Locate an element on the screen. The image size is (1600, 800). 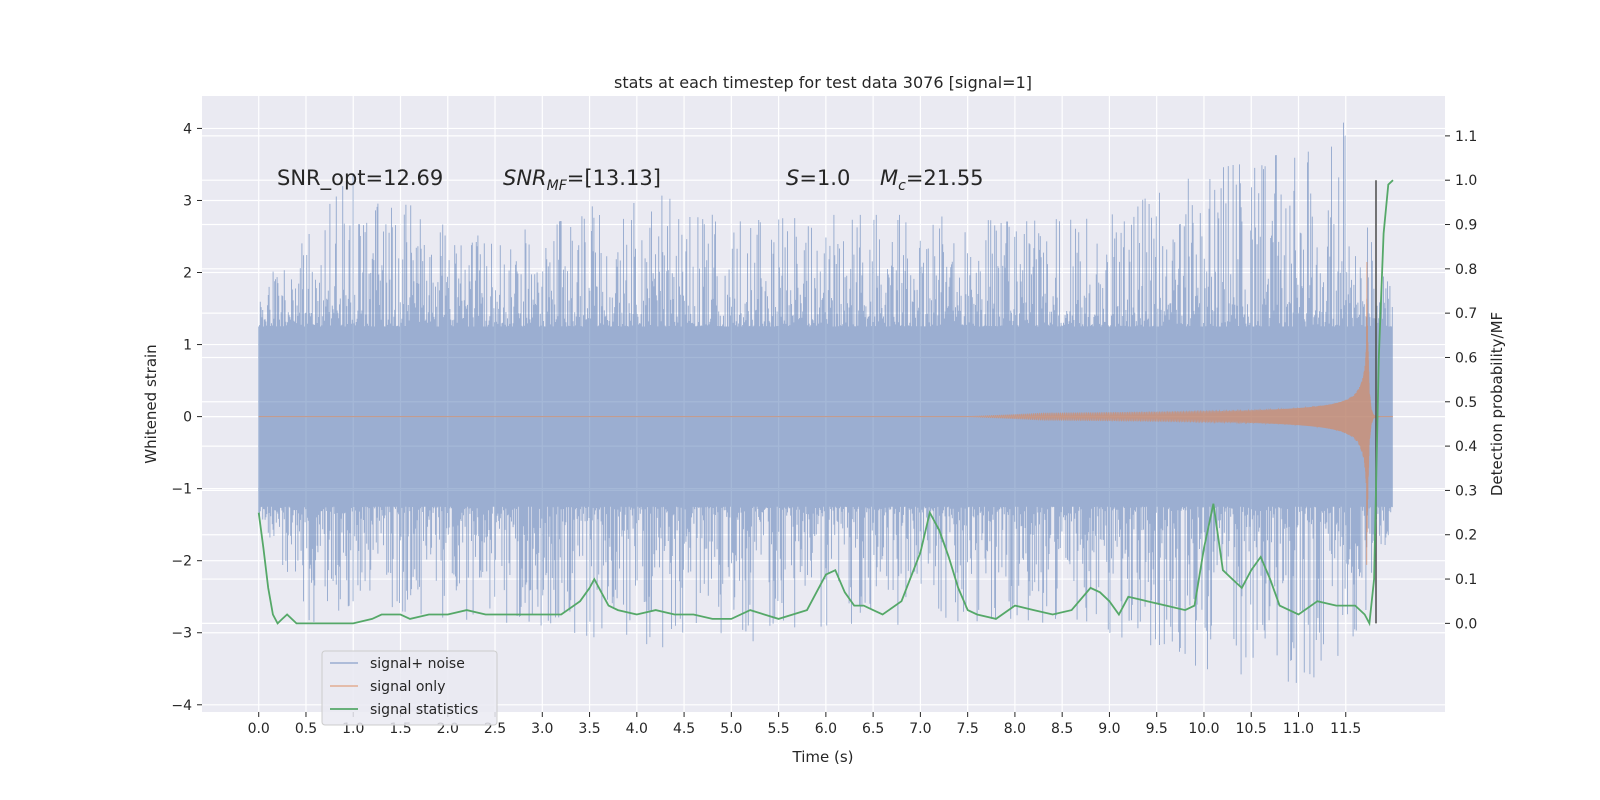
s-annotation: S=1.0 is located at coordinates (818, 178).